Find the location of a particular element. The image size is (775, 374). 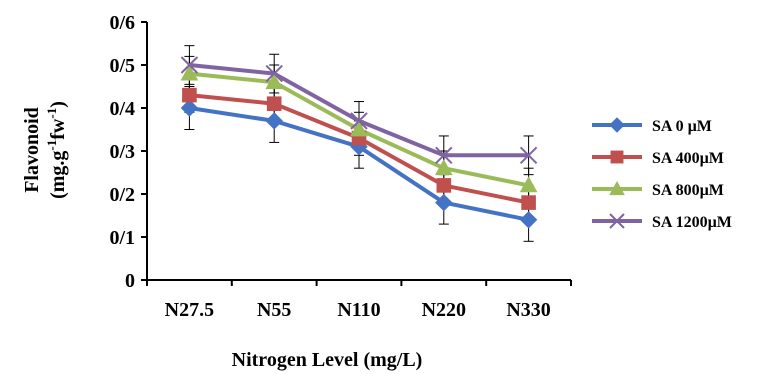

legend-item: SA 1200µM is located at coordinates (662, 222).